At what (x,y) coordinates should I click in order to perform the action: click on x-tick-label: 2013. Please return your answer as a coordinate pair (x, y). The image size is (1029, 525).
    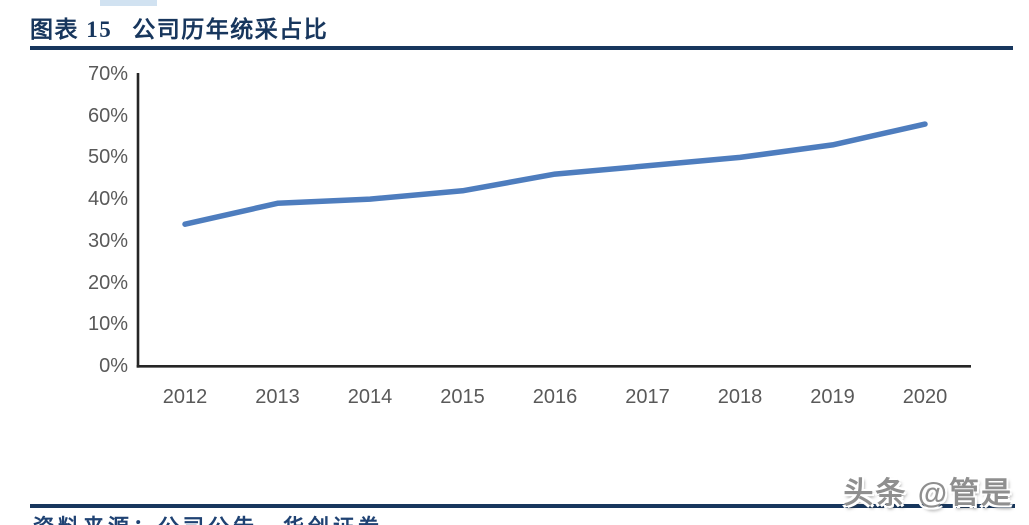
    Looking at the image, I should click on (277, 397).